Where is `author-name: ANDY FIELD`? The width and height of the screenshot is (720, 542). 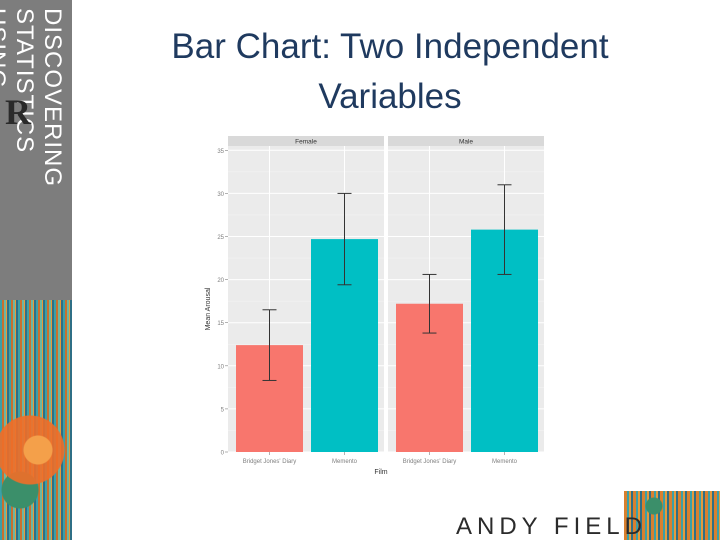
author-name: ANDY FIELD is located at coordinates (551, 526).